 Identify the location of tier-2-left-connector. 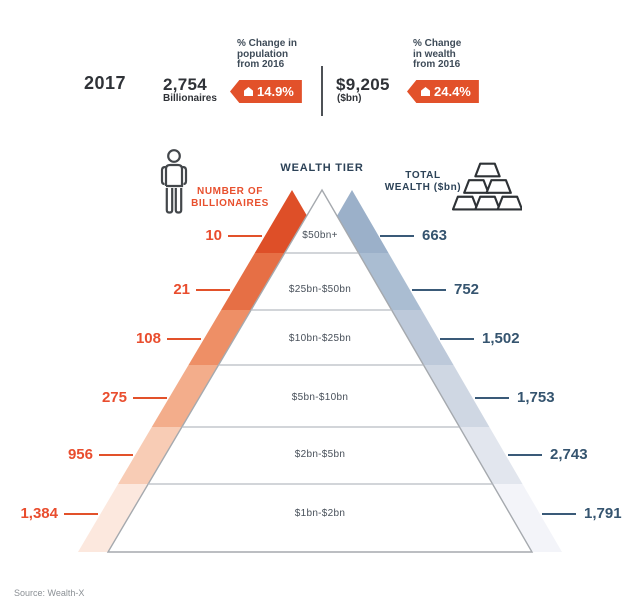
(213, 290).